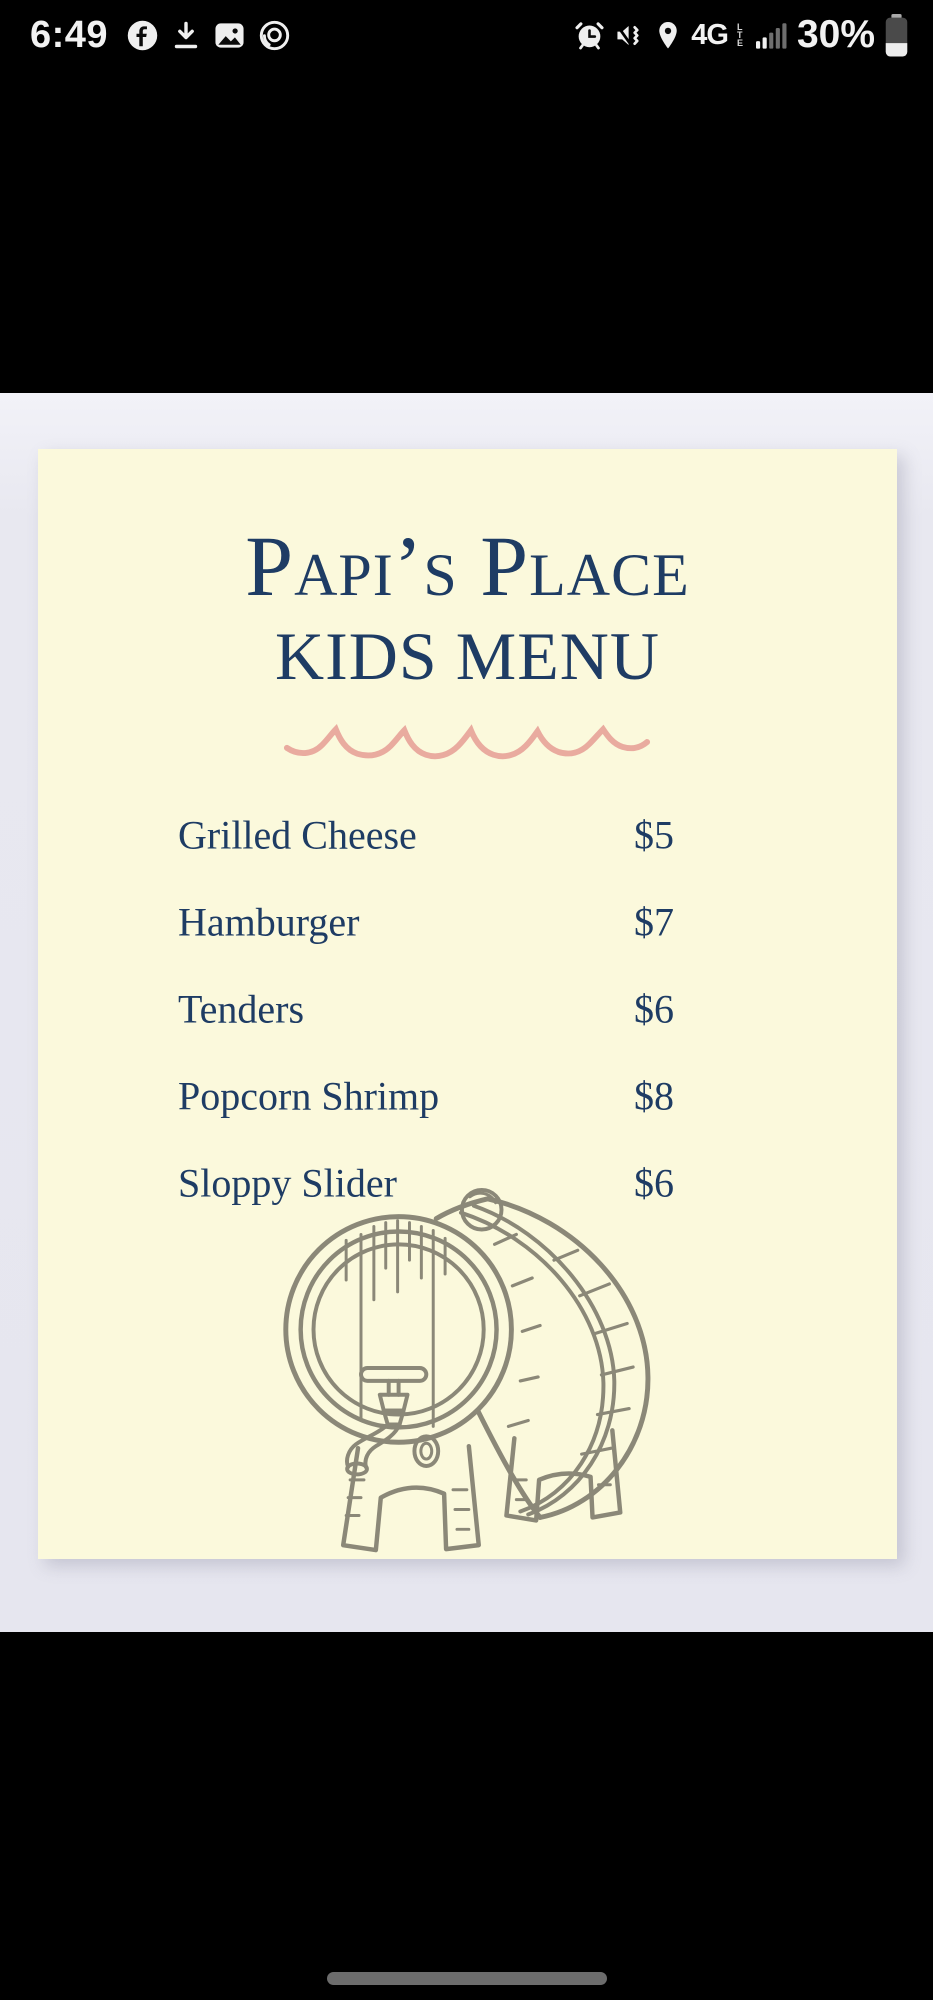  What do you see at coordinates (309, 1095) in the screenshot?
I see `menu-item-name: Popcorn Shrimp` at bounding box center [309, 1095].